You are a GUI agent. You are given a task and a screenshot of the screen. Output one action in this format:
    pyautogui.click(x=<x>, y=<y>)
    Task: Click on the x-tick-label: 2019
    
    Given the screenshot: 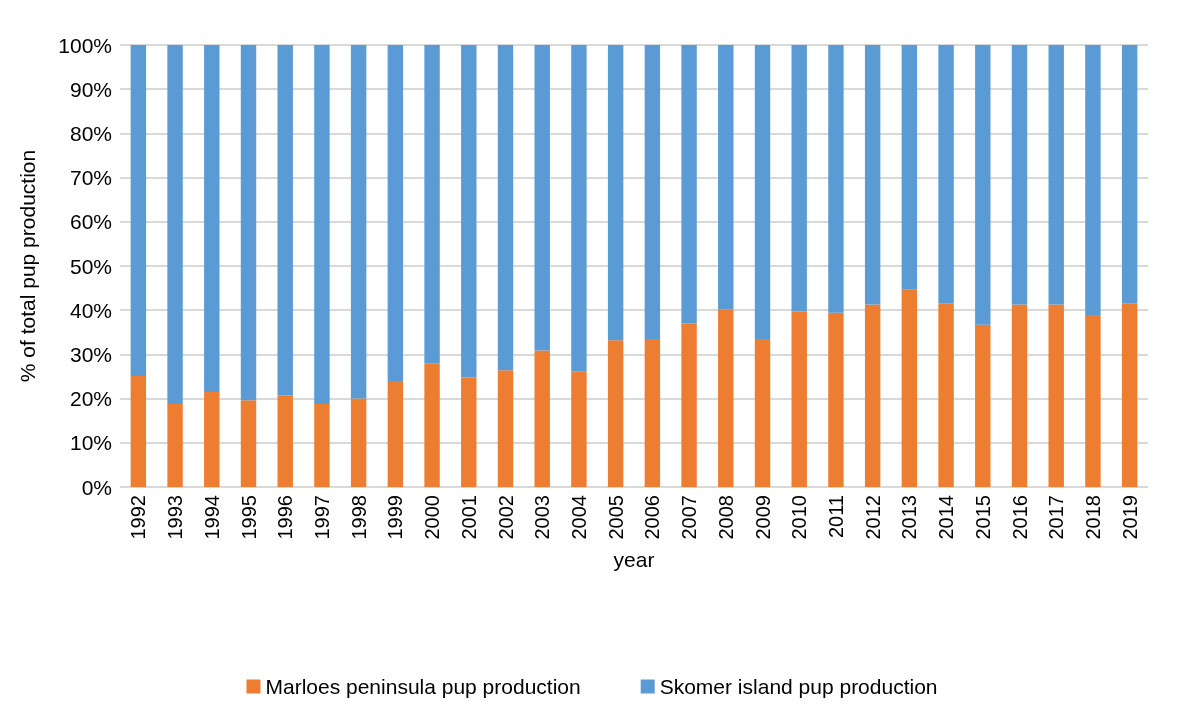 What is the action you would take?
    pyautogui.click(x=1129, y=517)
    